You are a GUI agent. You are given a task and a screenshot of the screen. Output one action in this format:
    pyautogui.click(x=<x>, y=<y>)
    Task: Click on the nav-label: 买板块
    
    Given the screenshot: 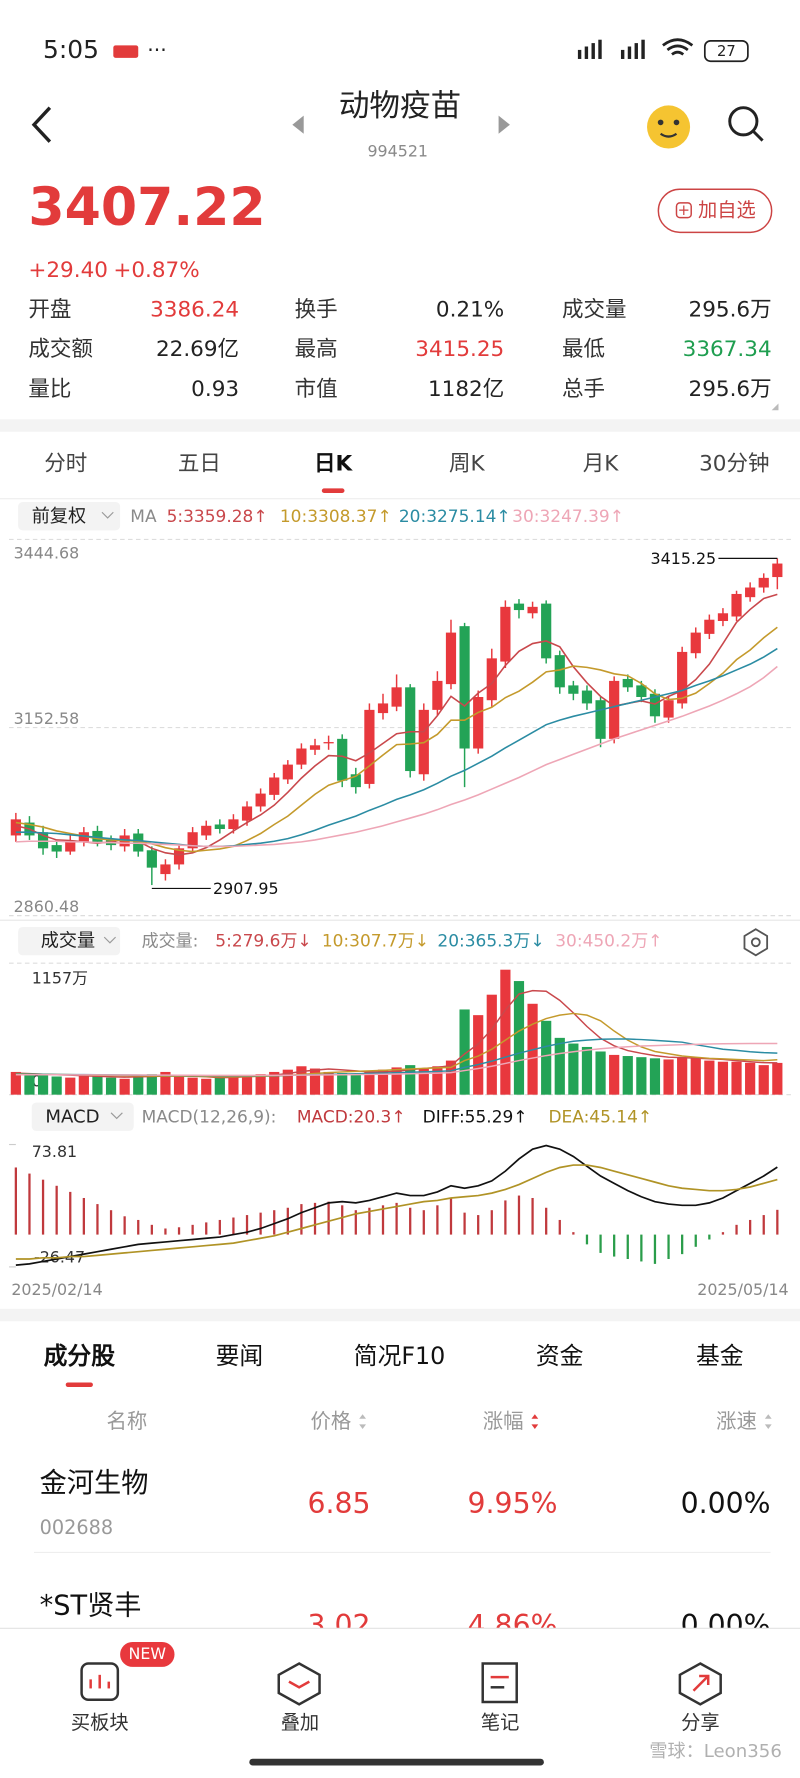 What is the action you would take?
    pyautogui.click(x=100, y=1722)
    